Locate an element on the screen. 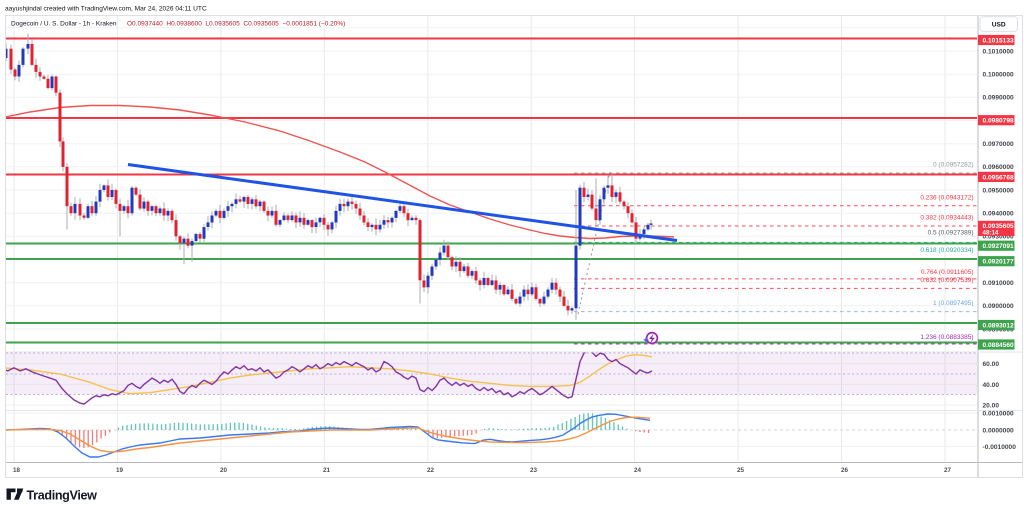 This screenshot has height=512, width=1024. svg-text: USD is located at coordinates (999, 25).